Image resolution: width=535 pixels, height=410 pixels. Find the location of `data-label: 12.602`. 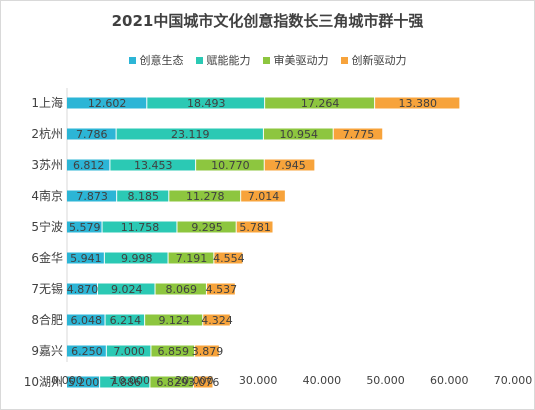

data-label: 12.602 is located at coordinates (107, 103).